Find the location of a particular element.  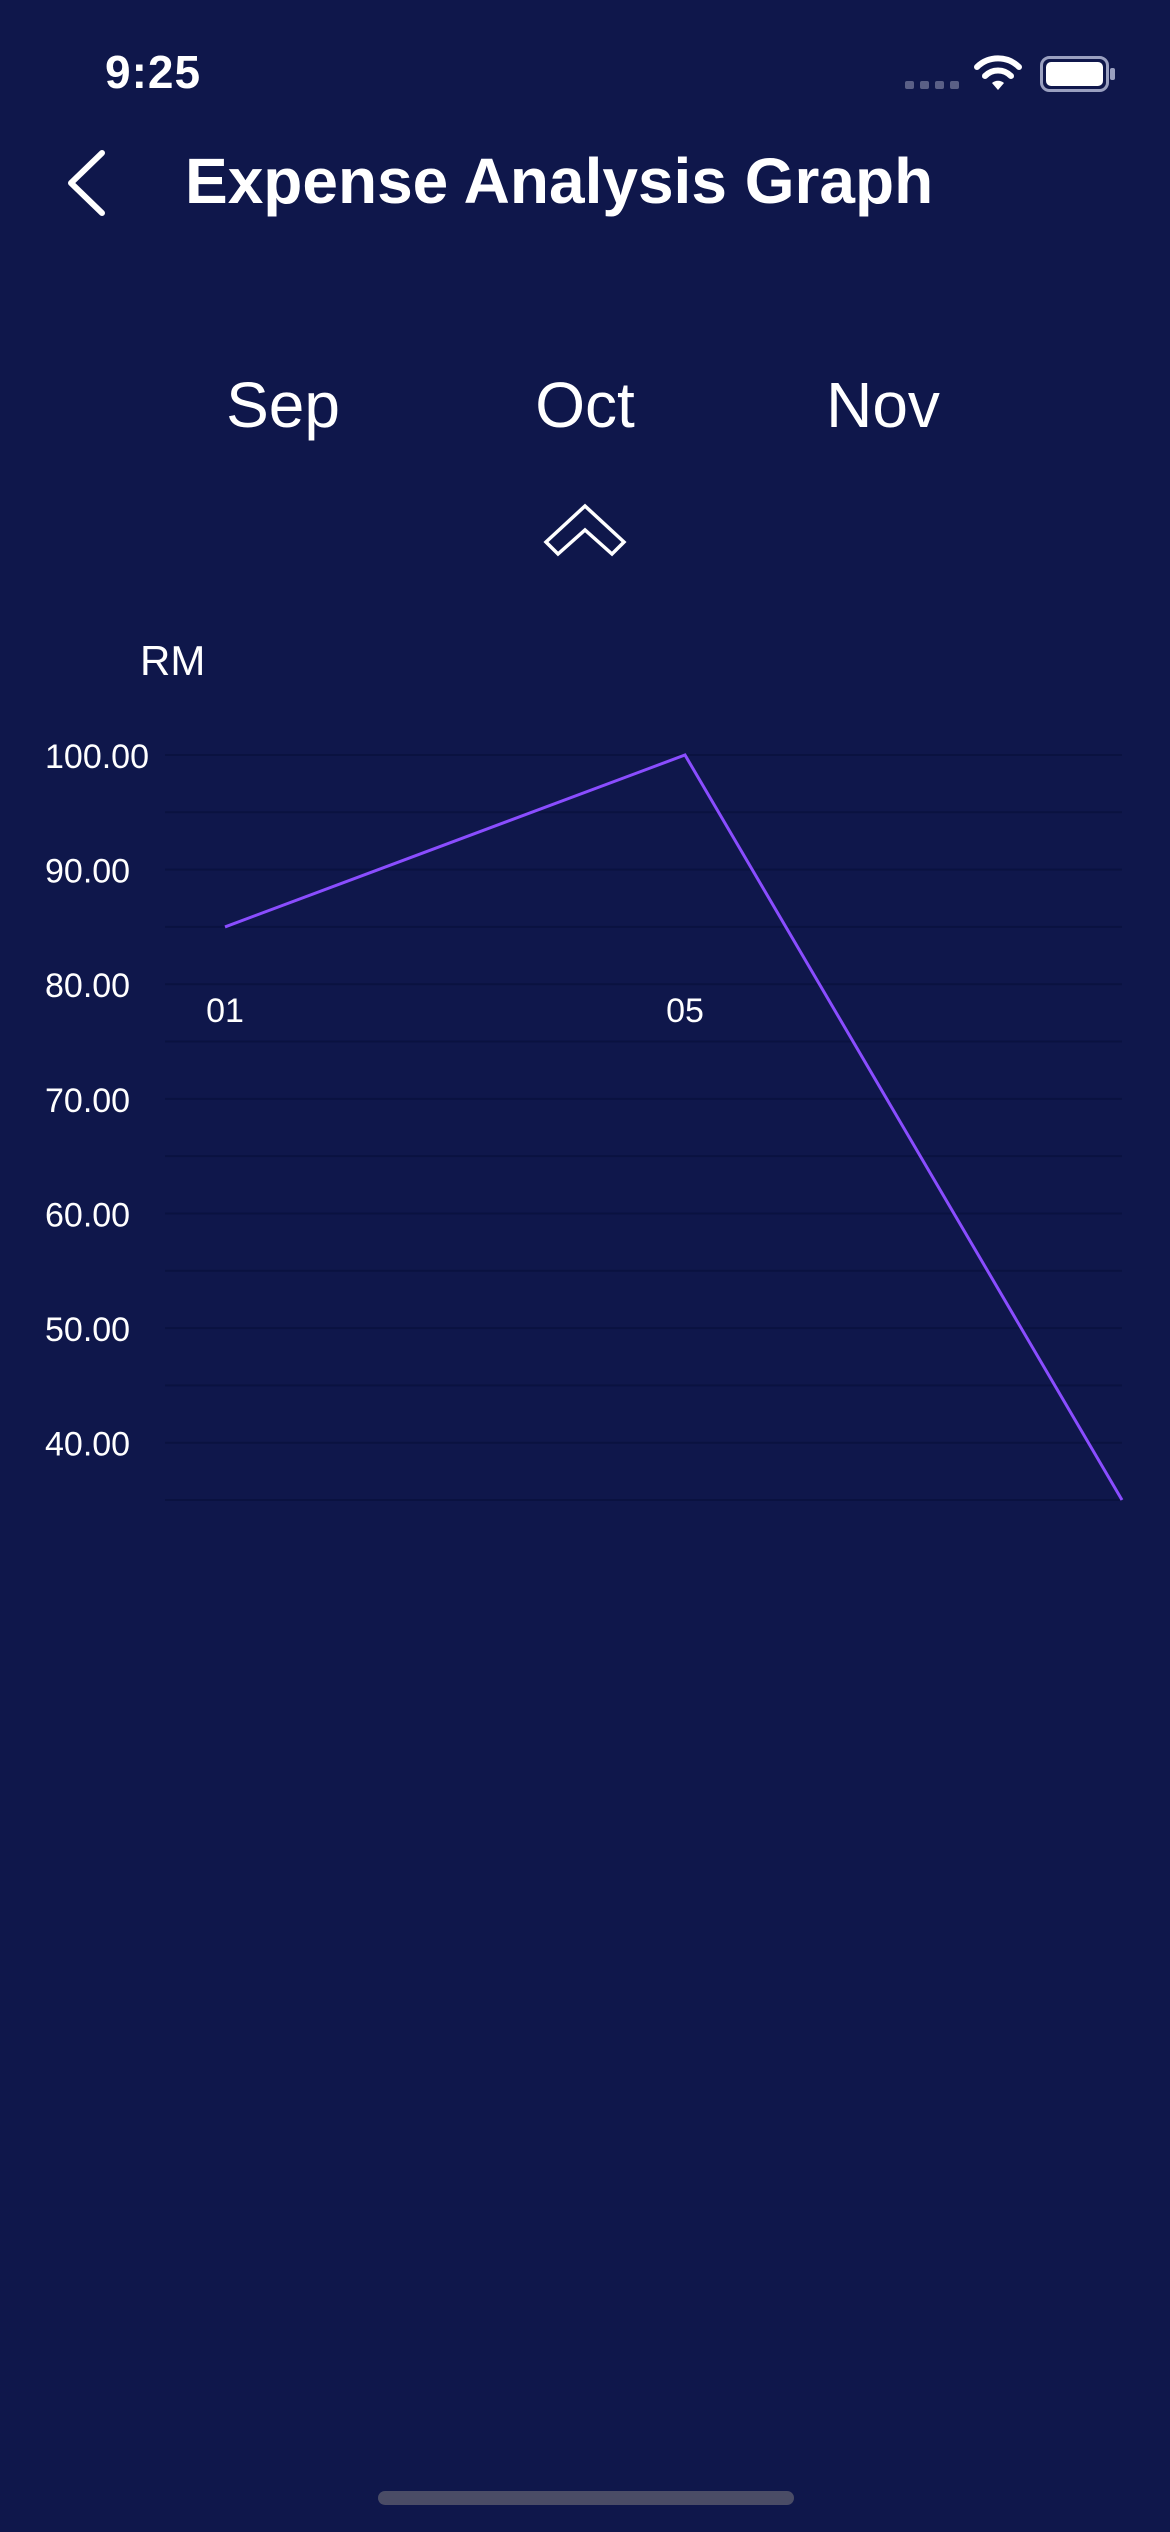

wifi-icon is located at coordinates (998, 72).